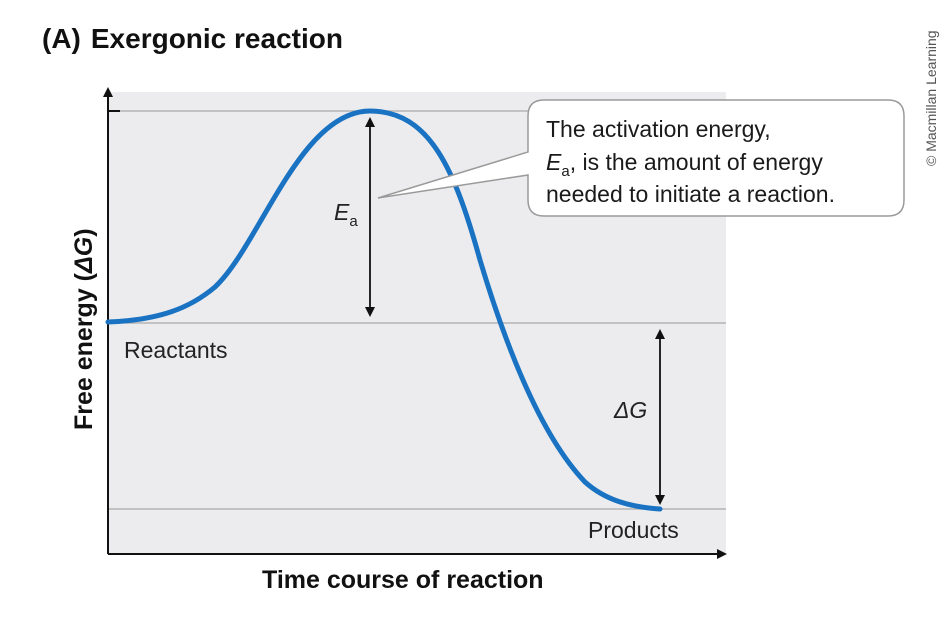  I want to click on ea-label-bg, so click(349, 211).